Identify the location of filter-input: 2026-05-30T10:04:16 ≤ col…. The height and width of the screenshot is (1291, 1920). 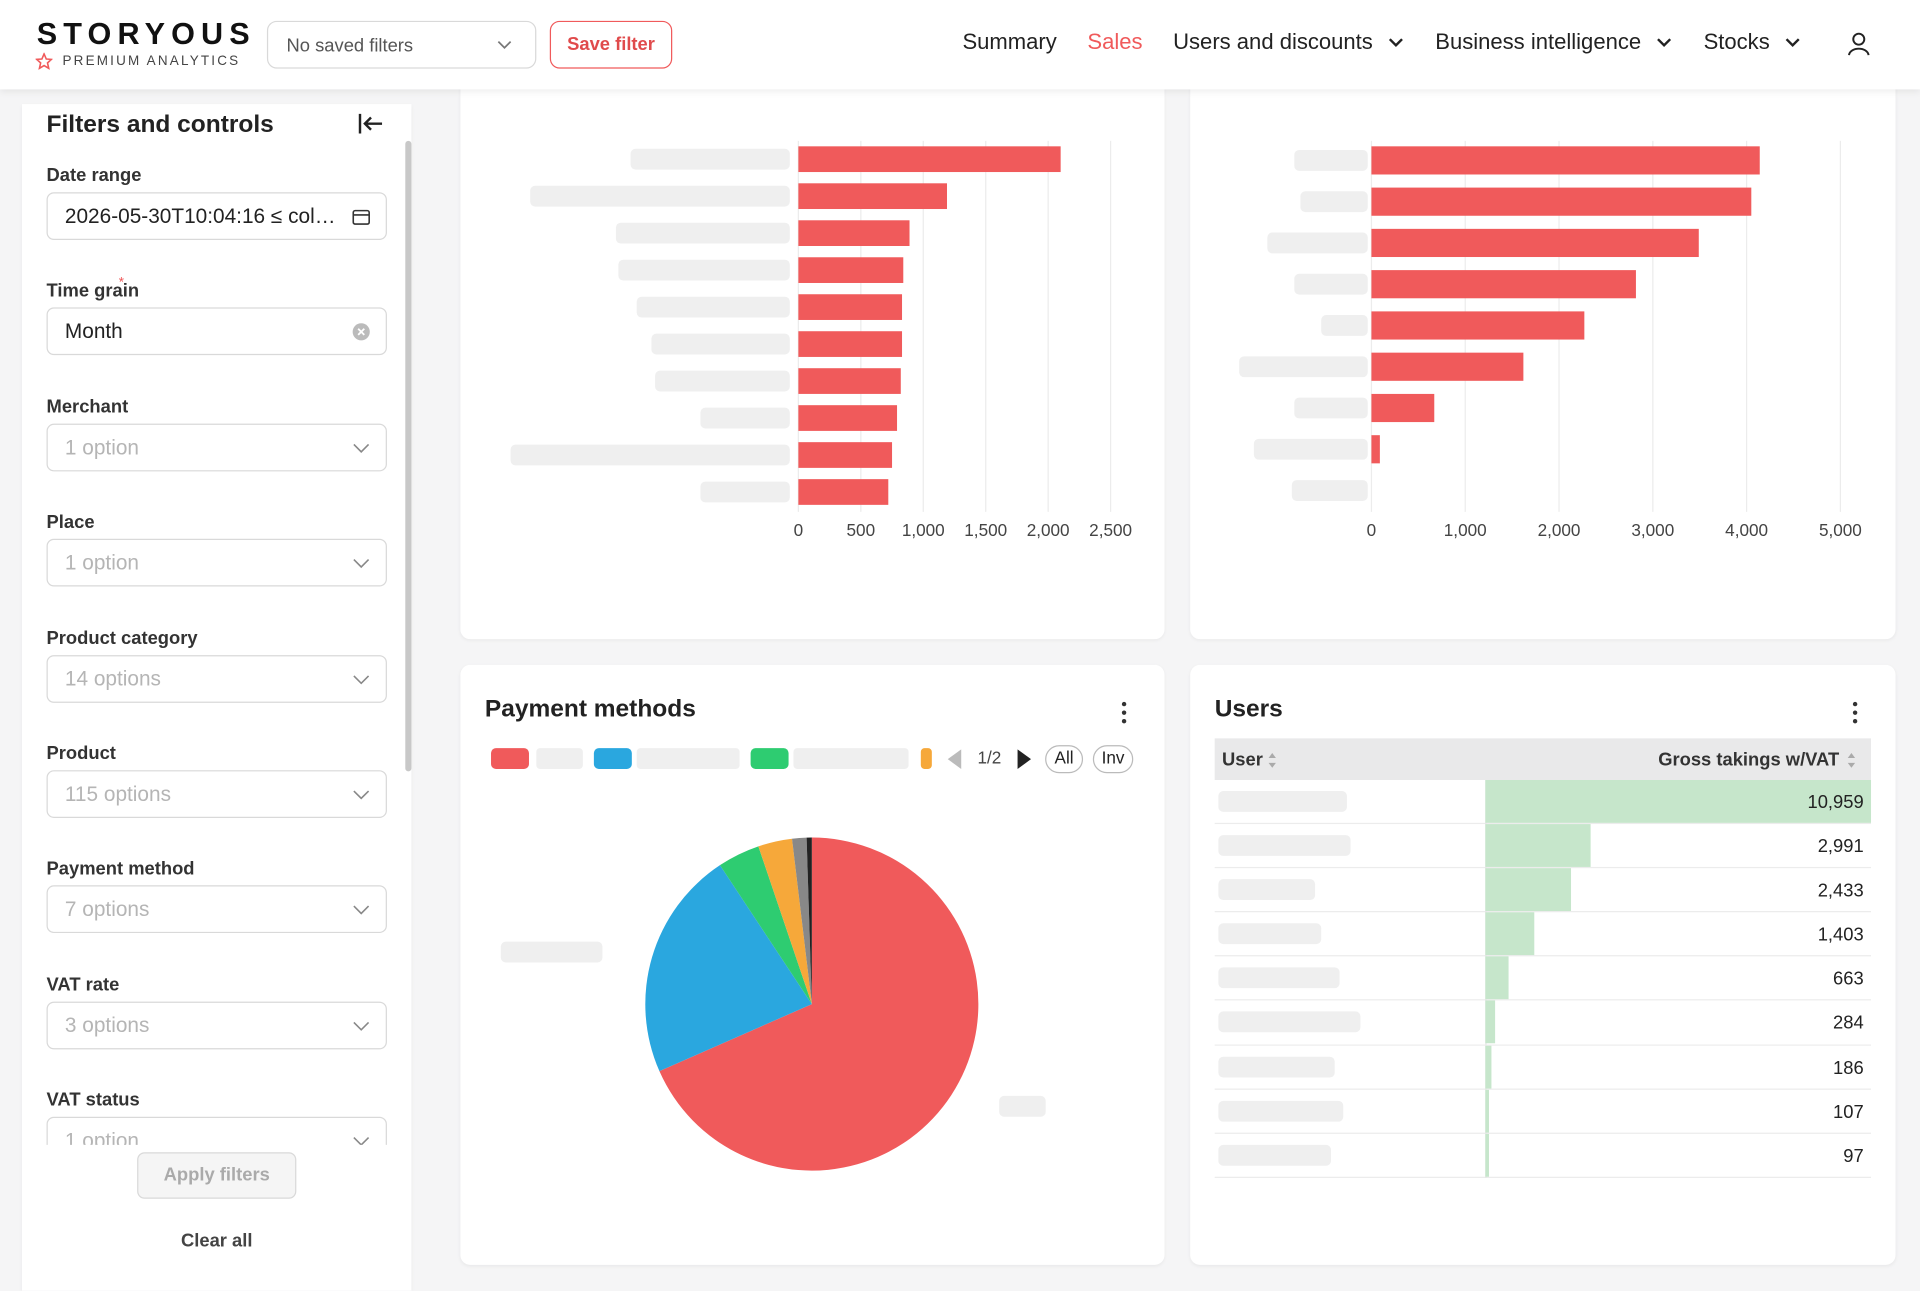
(216, 216).